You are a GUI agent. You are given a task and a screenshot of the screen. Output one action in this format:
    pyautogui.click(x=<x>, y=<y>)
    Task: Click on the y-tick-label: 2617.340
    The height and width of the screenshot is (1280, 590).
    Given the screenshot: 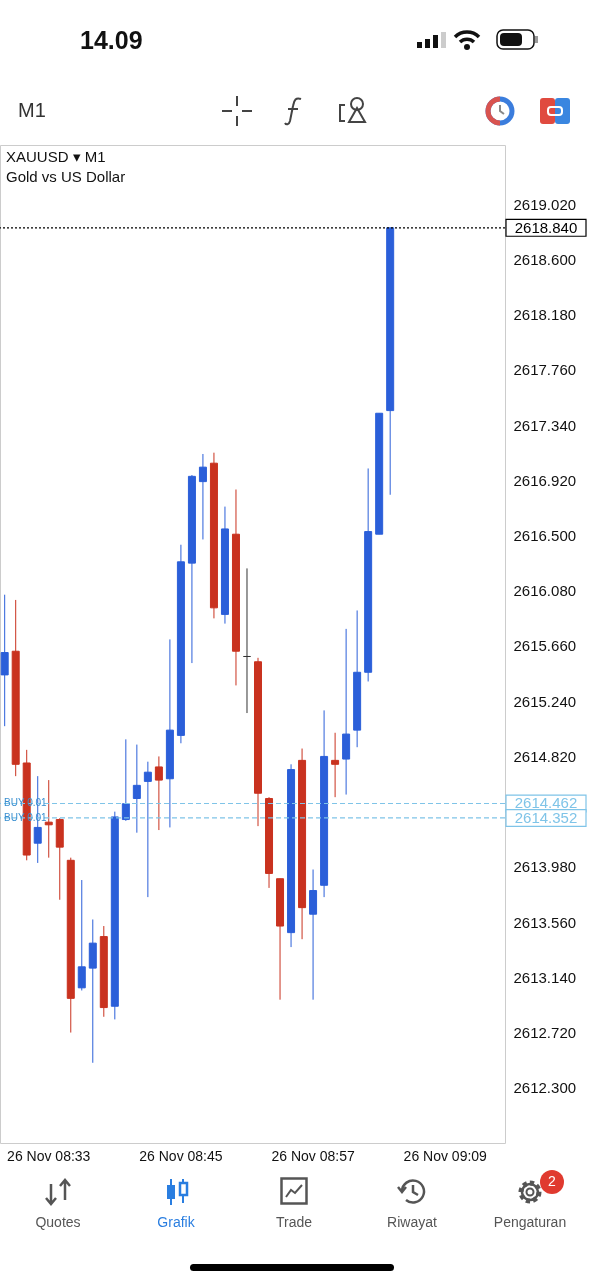 What is the action you would take?
    pyautogui.click(x=545, y=425)
    